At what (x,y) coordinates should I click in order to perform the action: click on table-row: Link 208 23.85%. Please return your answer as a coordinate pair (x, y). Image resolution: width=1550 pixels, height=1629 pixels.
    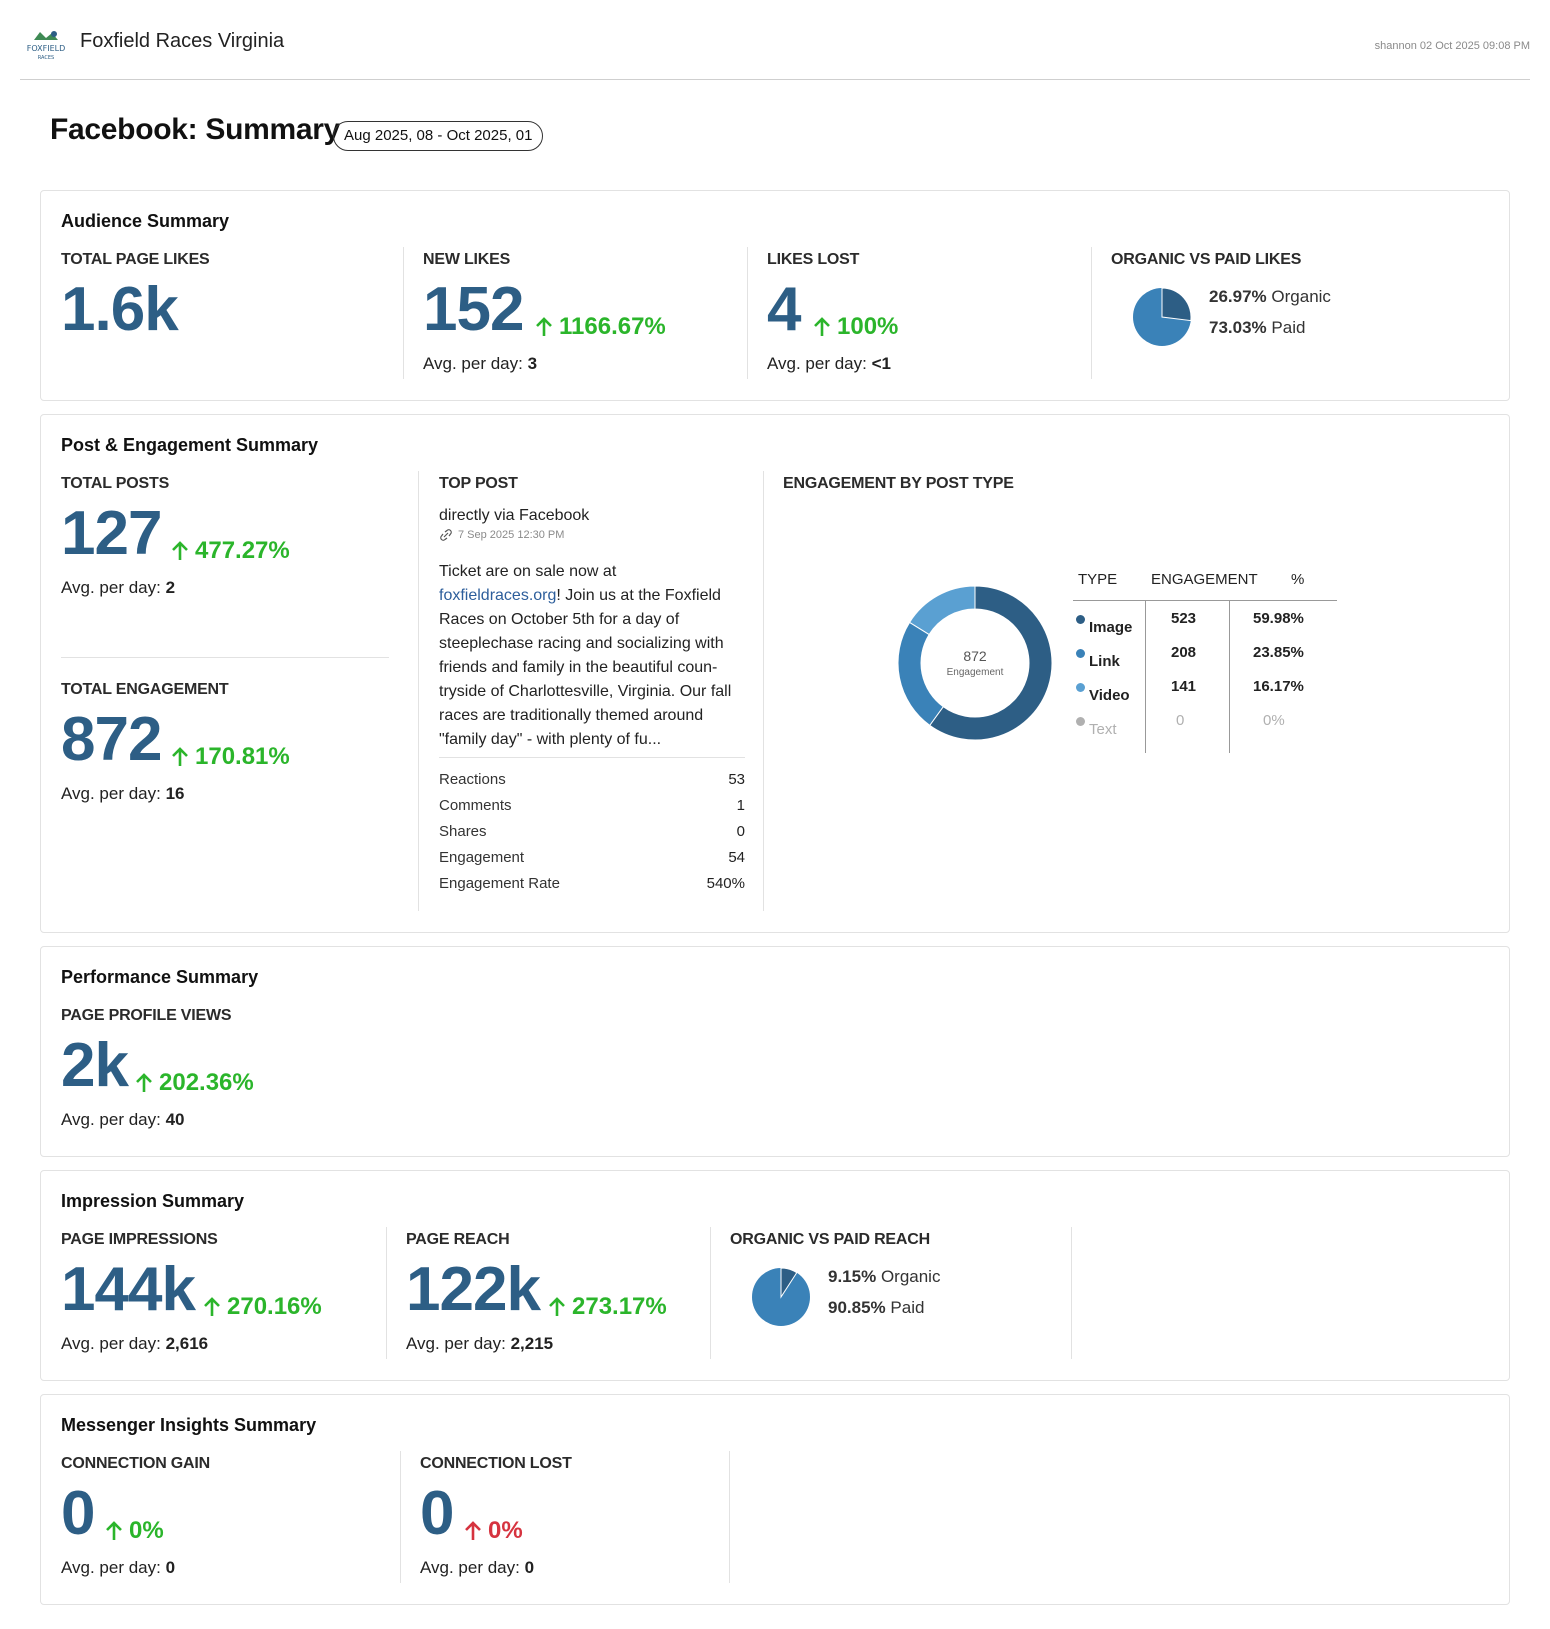
    Looking at the image, I should click on (1205, 652).